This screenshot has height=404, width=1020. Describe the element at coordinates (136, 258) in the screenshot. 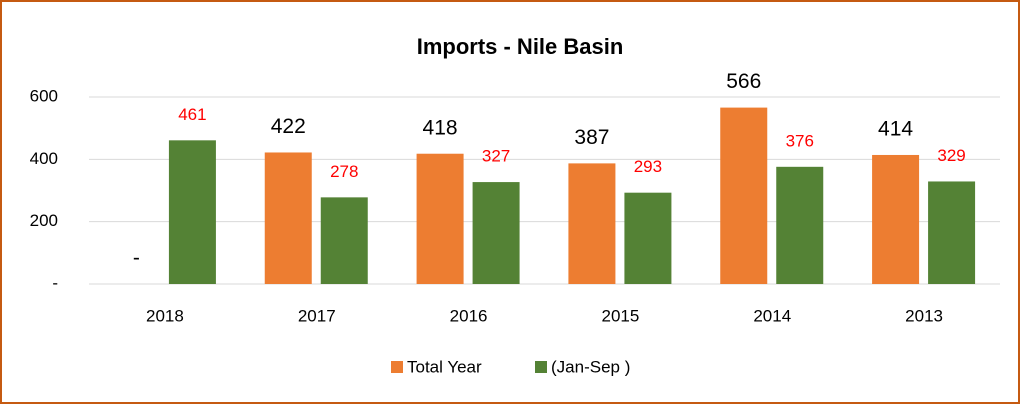

I see `data-label: -` at that location.